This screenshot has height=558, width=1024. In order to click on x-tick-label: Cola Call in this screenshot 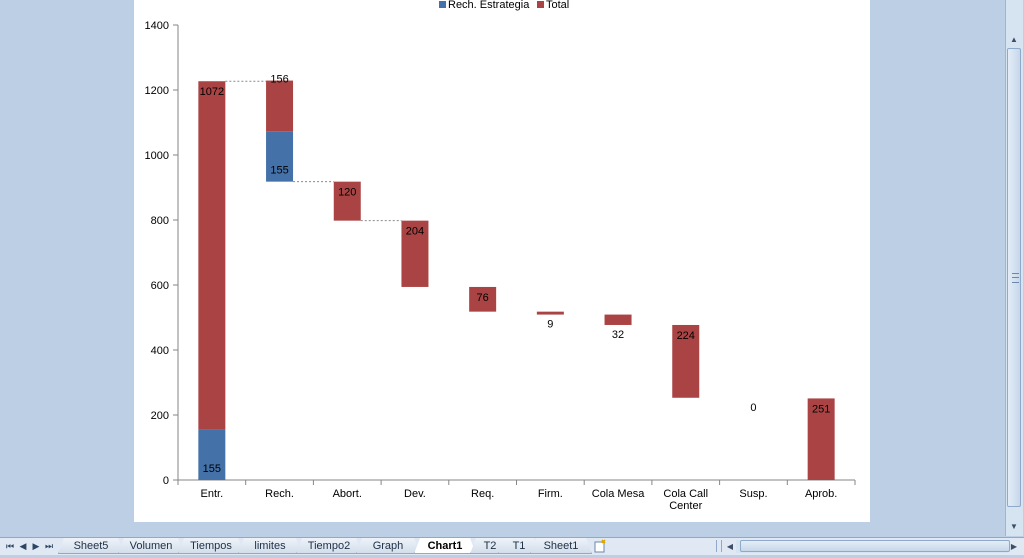, I will do `click(685, 494)`.